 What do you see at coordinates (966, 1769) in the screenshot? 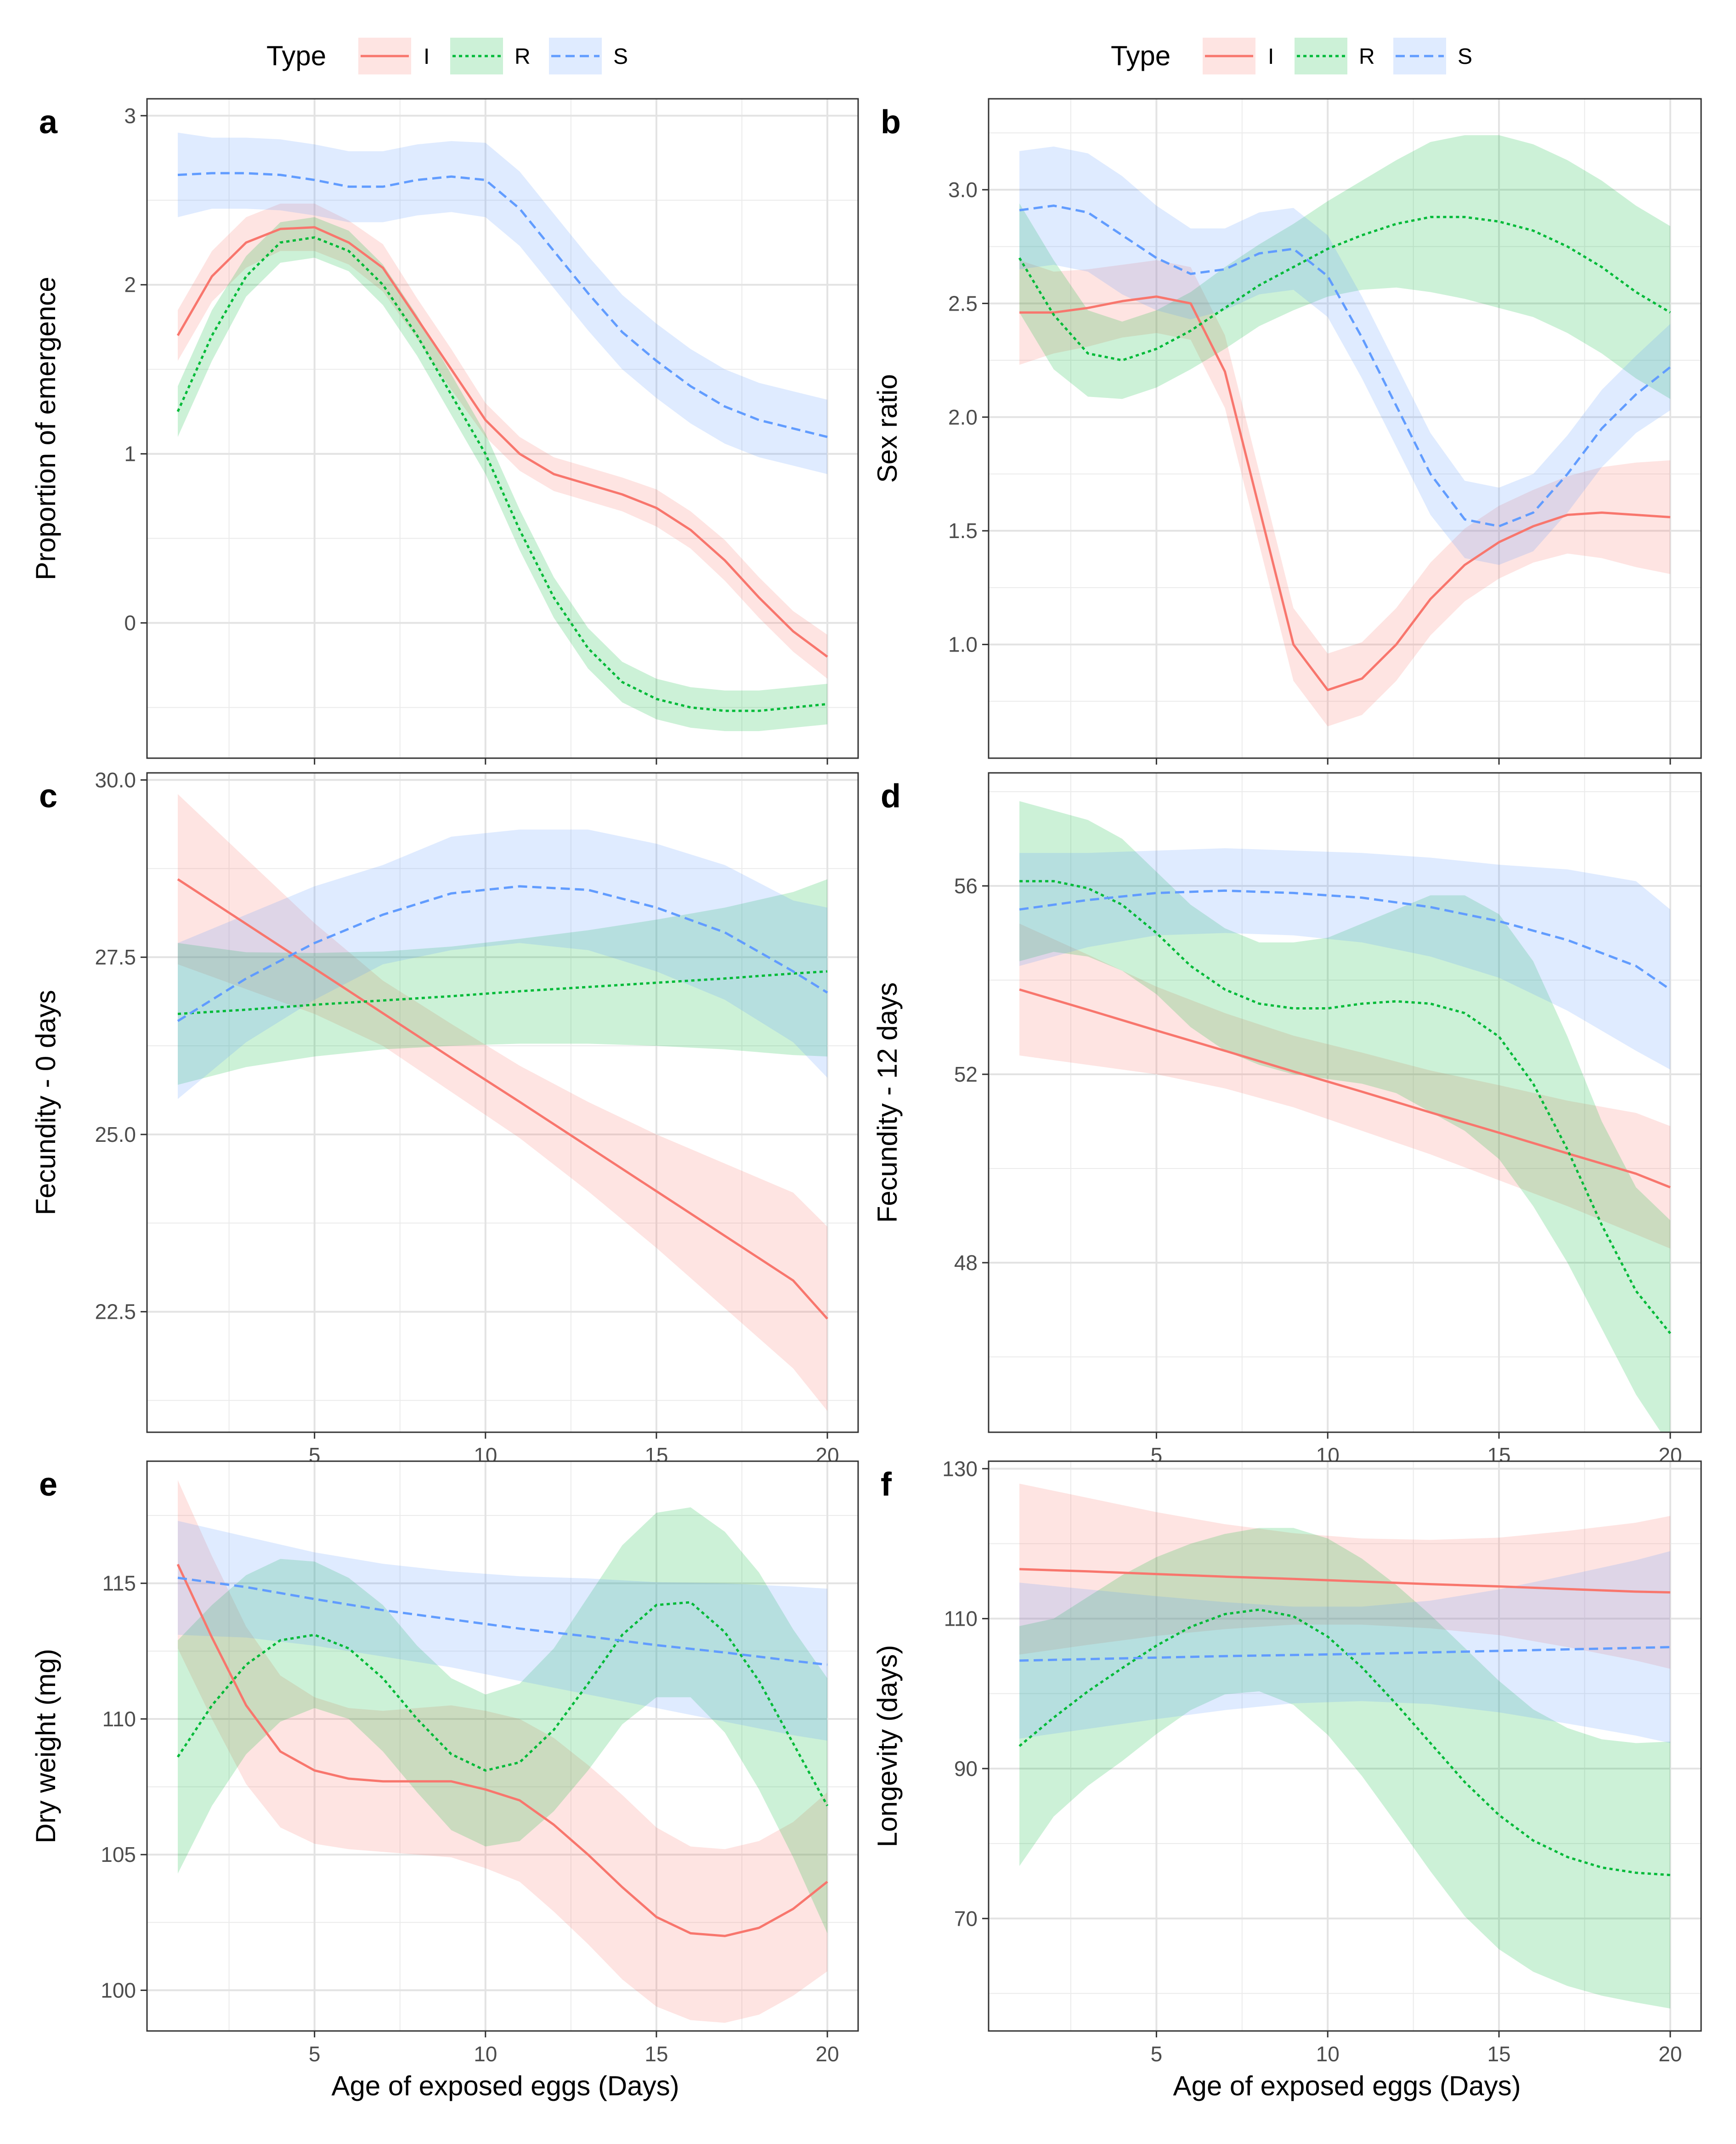
I see `y-tick-label: 90` at bounding box center [966, 1769].